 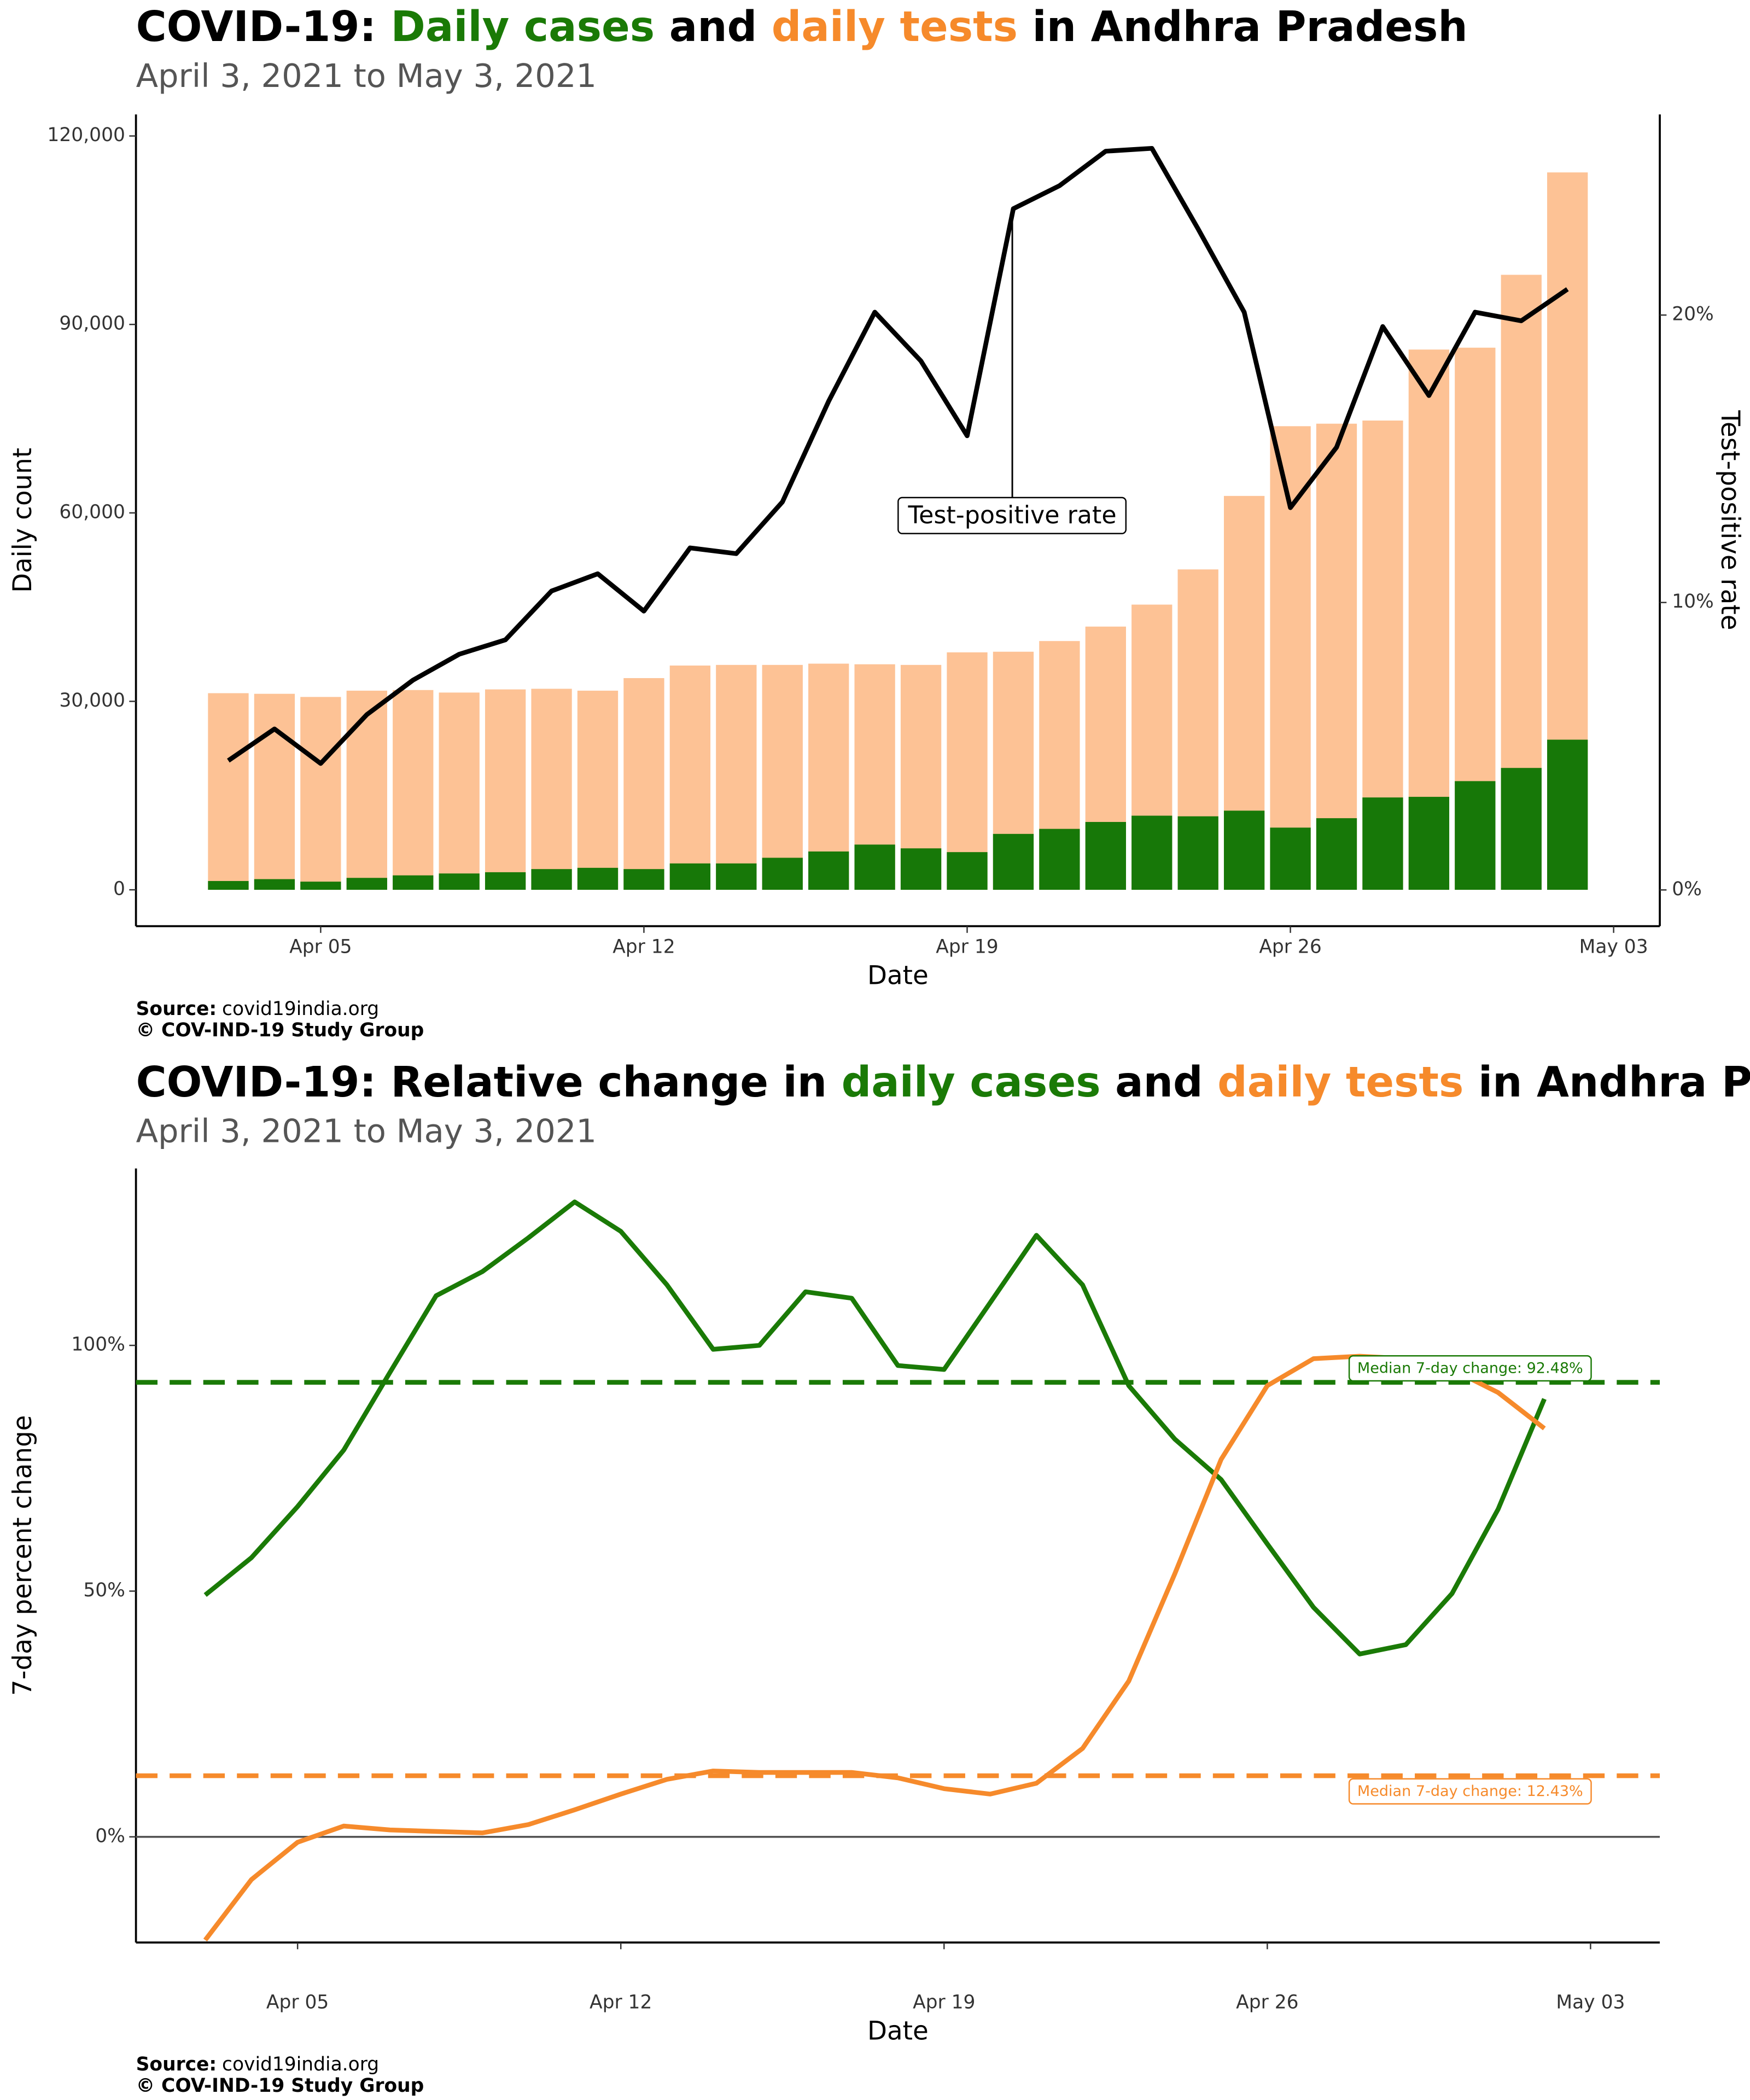 What do you see at coordinates (92, 700) in the screenshot?
I see `y-tick-label: 30,000` at bounding box center [92, 700].